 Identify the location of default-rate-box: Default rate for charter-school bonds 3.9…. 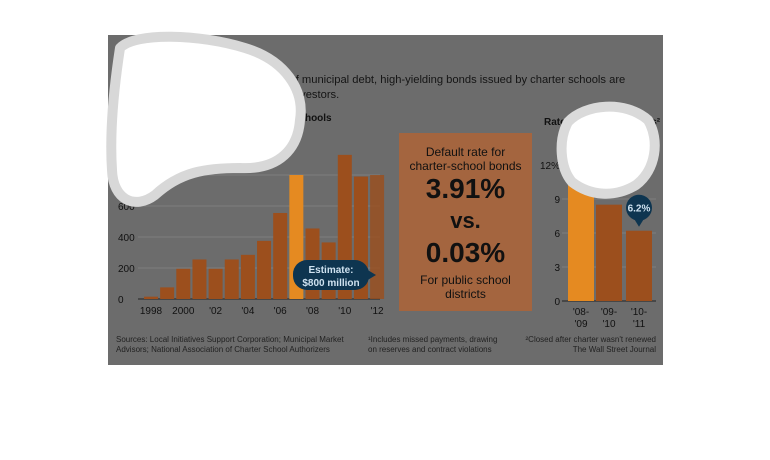
(465, 222).